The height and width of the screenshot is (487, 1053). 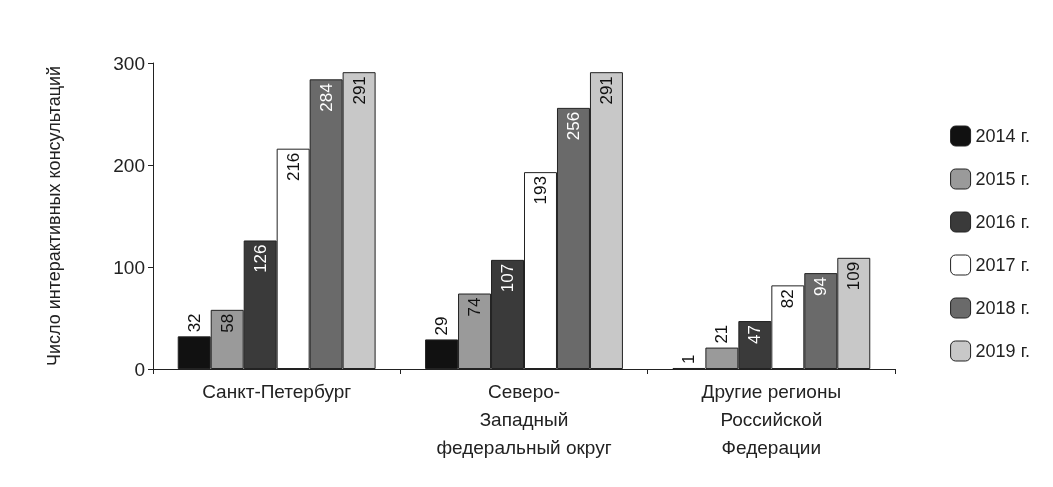 What do you see at coordinates (1003, 179) in the screenshot?
I see `legend-label: 2015 г.` at bounding box center [1003, 179].